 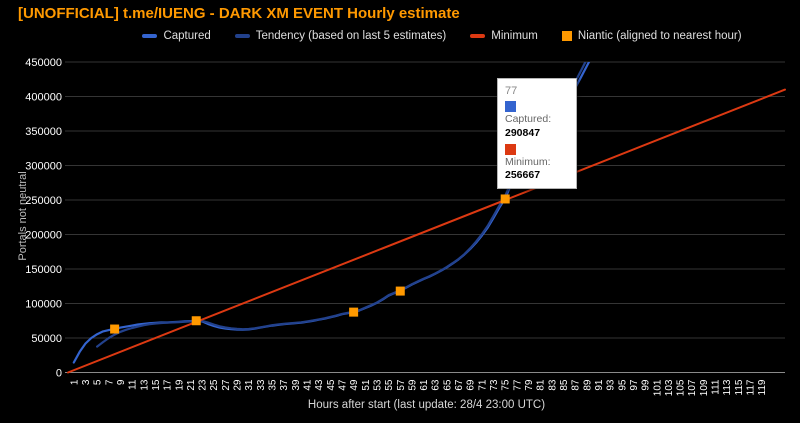 I want to click on tooltip-captured-value: 290847, so click(x=523, y=132).